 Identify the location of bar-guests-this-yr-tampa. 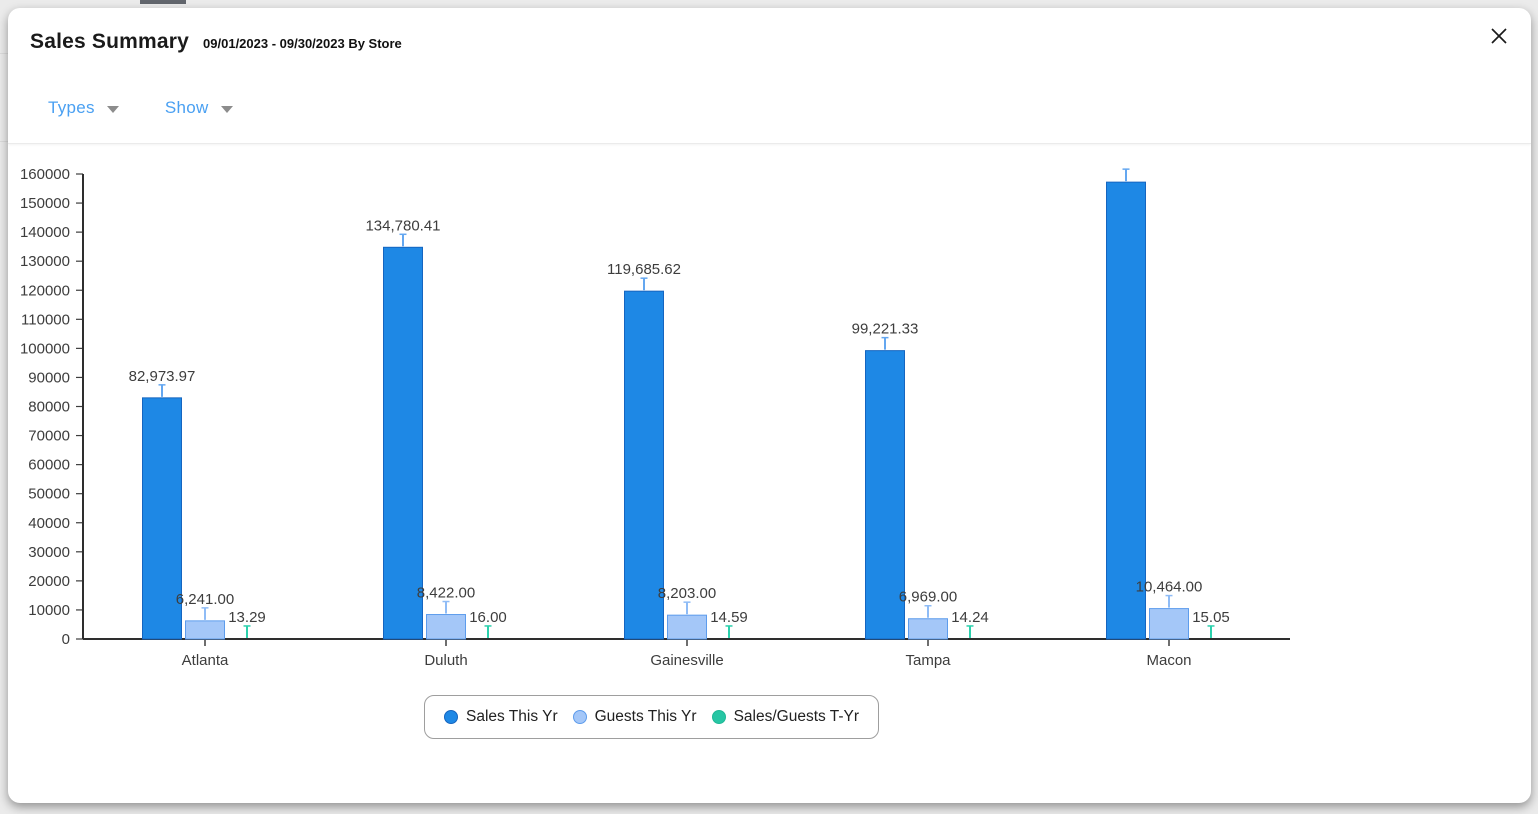
(928, 629).